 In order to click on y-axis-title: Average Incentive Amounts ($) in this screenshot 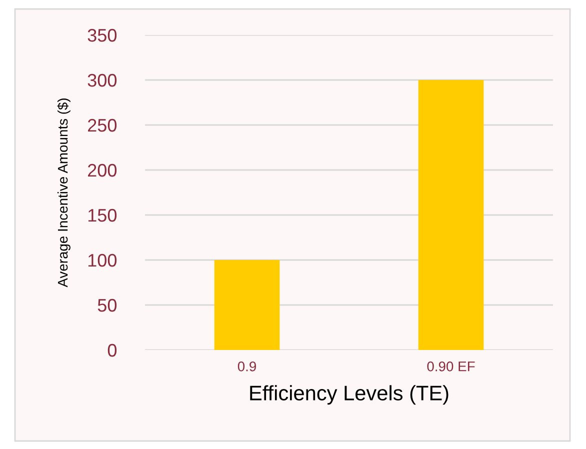, I will do `click(63, 193)`.